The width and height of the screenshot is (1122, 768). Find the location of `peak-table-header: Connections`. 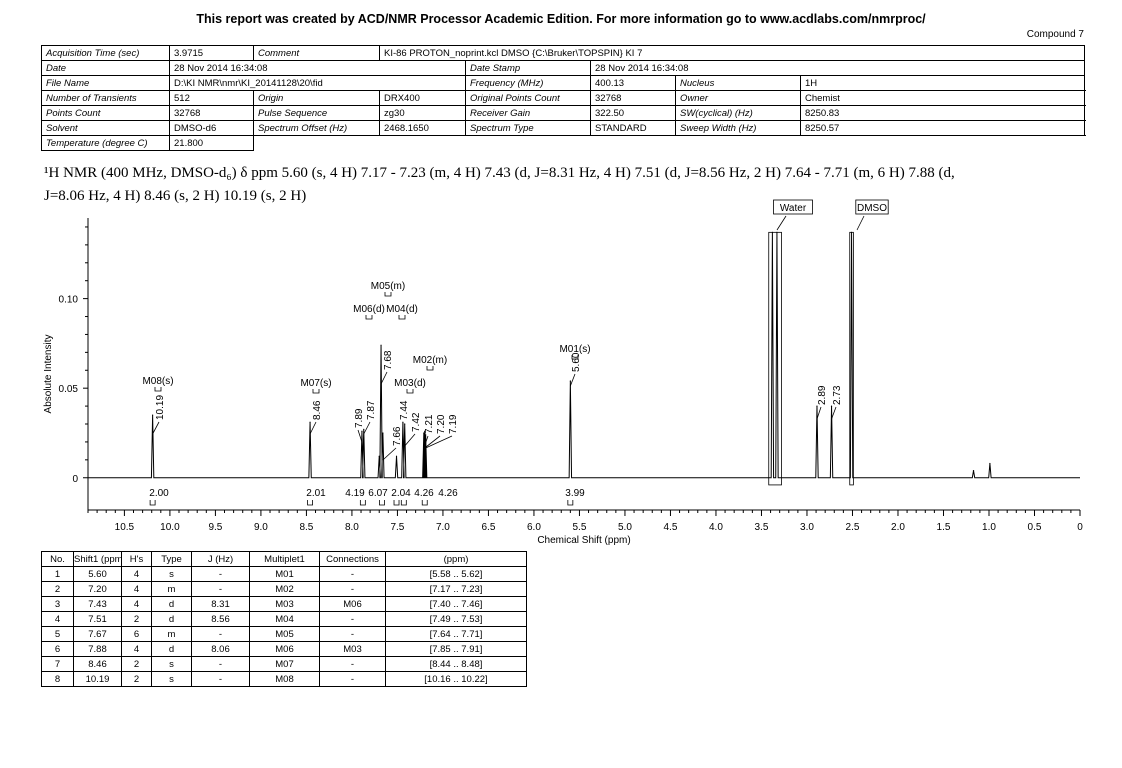

peak-table-header: Connections is located at coordinates (352, 559).